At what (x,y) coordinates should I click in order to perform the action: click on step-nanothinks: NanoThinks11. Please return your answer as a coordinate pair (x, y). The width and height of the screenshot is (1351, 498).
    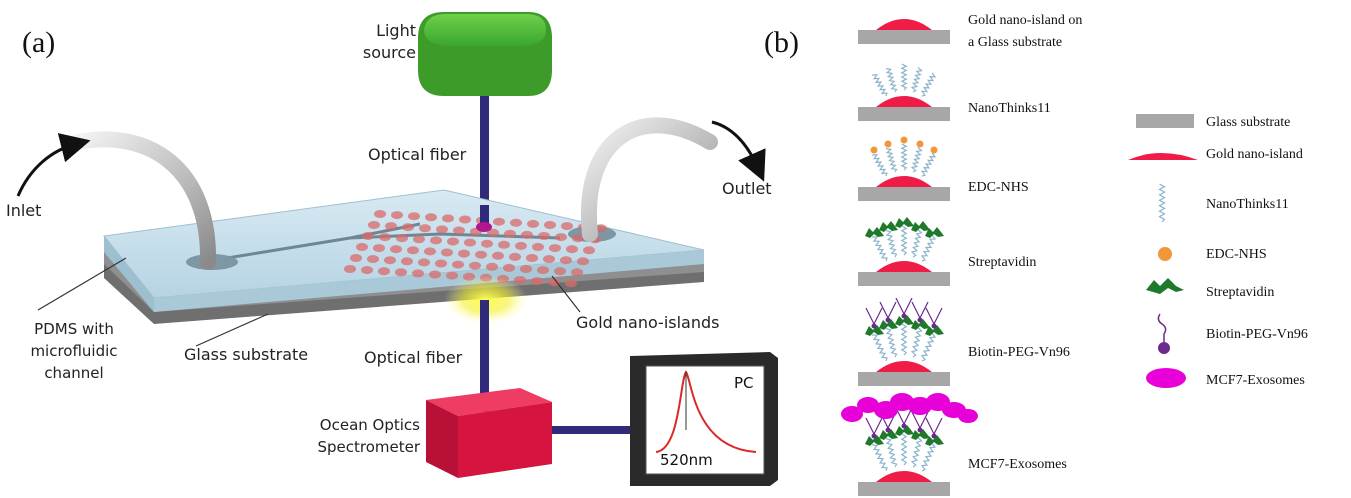
    Looking at the image, I should click on (954, 92).